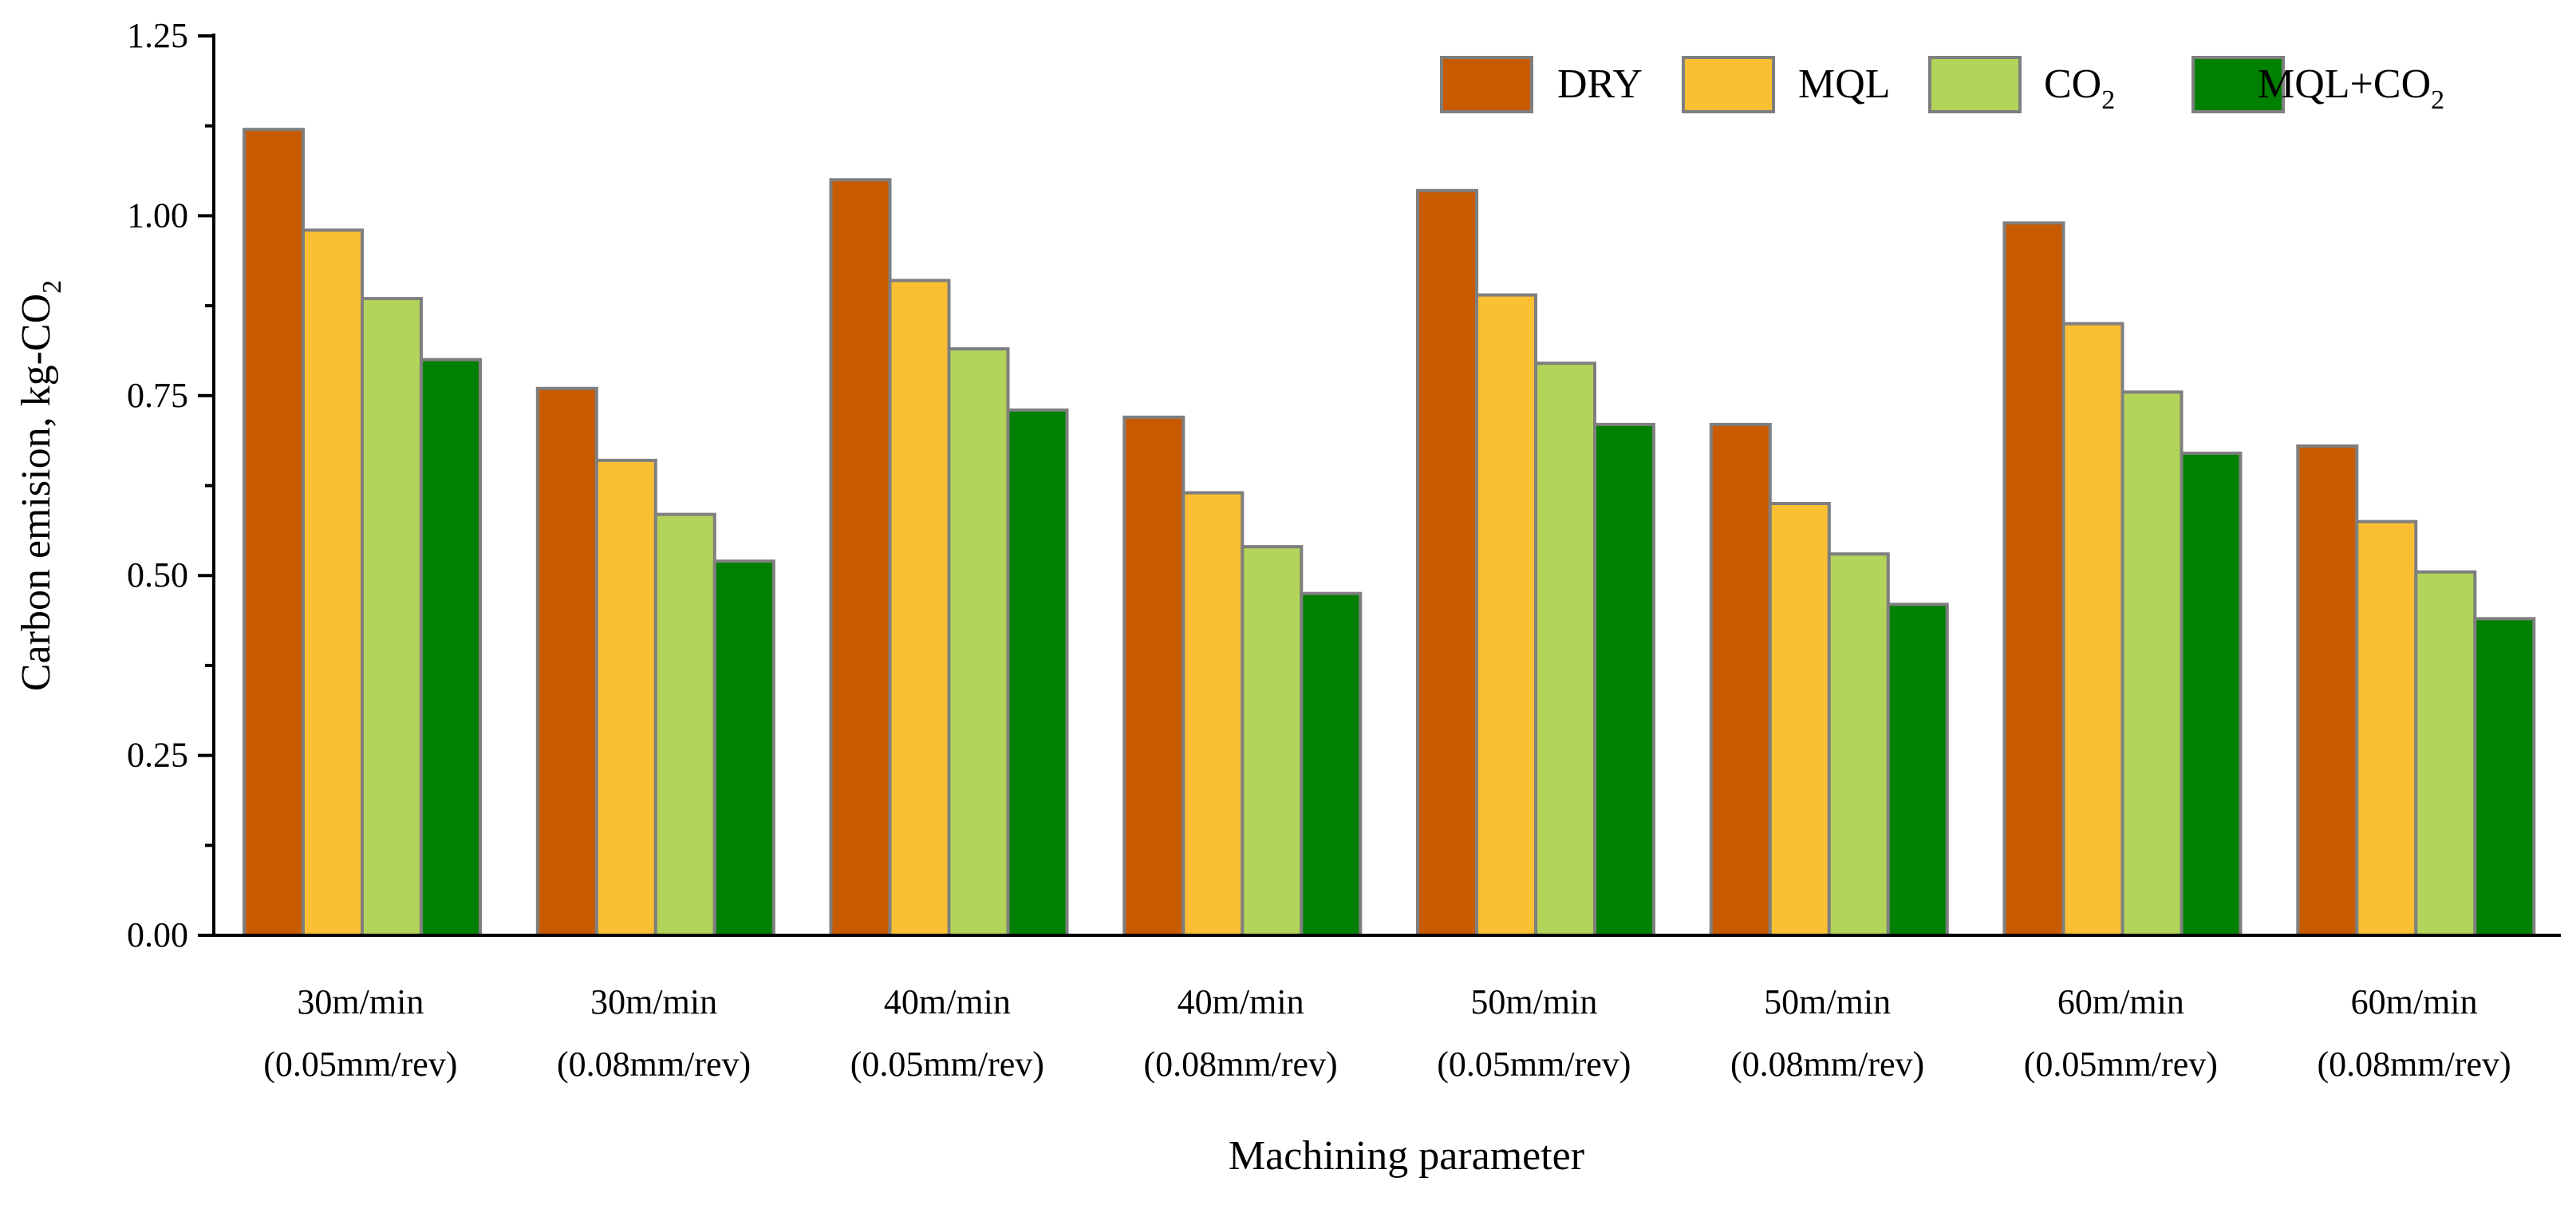  What do you see at coordinates (157, 215) in the screenshot?
I see `y-tick-label: 1.00` at bounding box center [157, 215].